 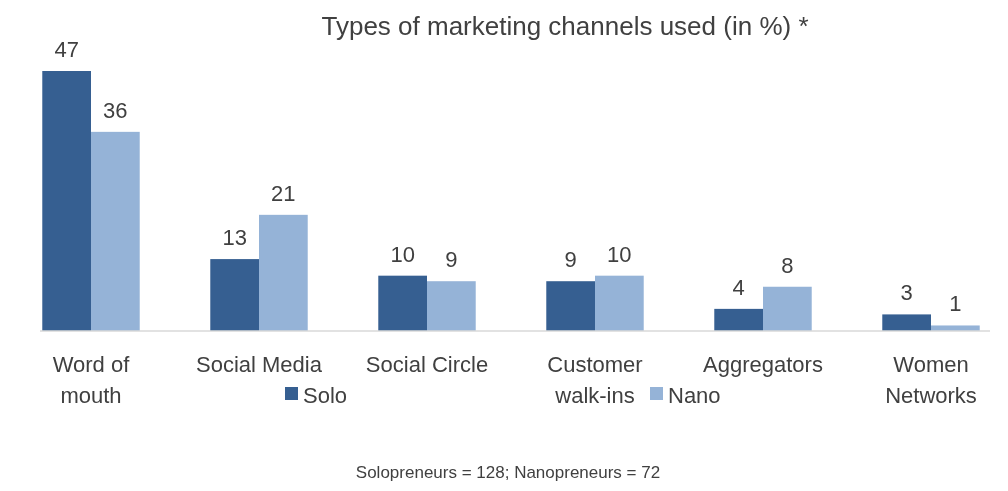 I want to click on data-label: 4, so click(x=738, y=287).